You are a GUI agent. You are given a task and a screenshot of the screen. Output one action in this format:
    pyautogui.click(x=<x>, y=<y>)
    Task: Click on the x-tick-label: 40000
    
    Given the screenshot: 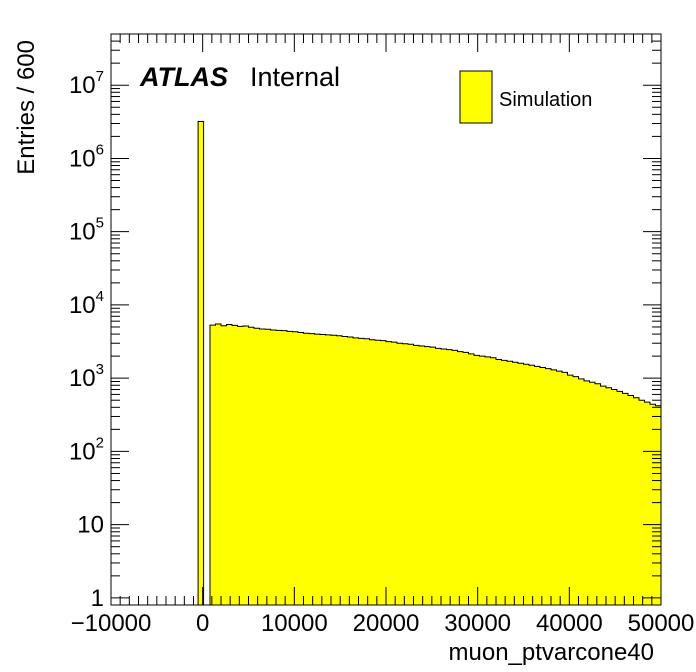 What is the action you would take?
    pyautogui.click(x=569, y=623)
    